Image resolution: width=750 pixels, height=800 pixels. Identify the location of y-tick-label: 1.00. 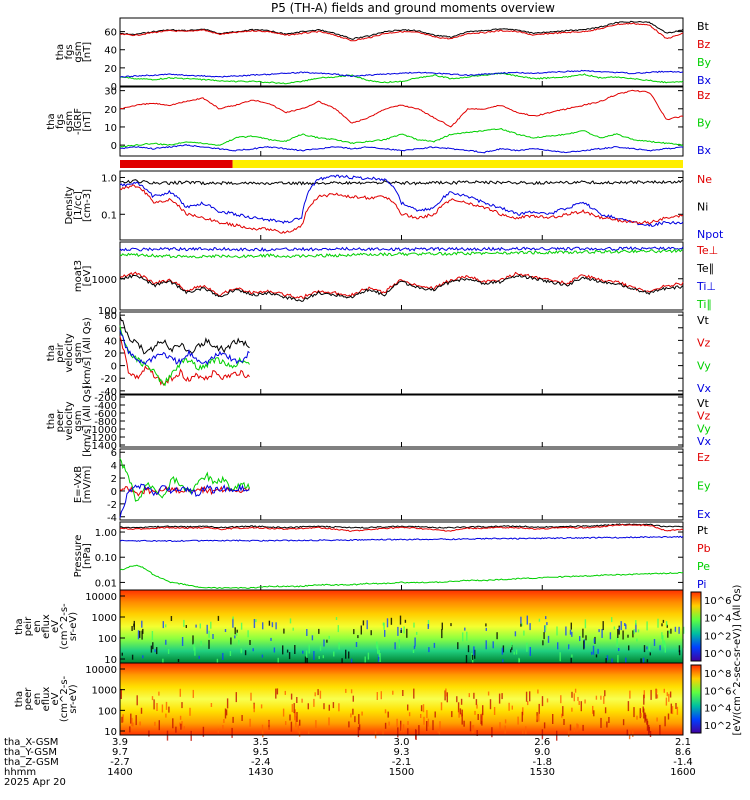
(106, 533).